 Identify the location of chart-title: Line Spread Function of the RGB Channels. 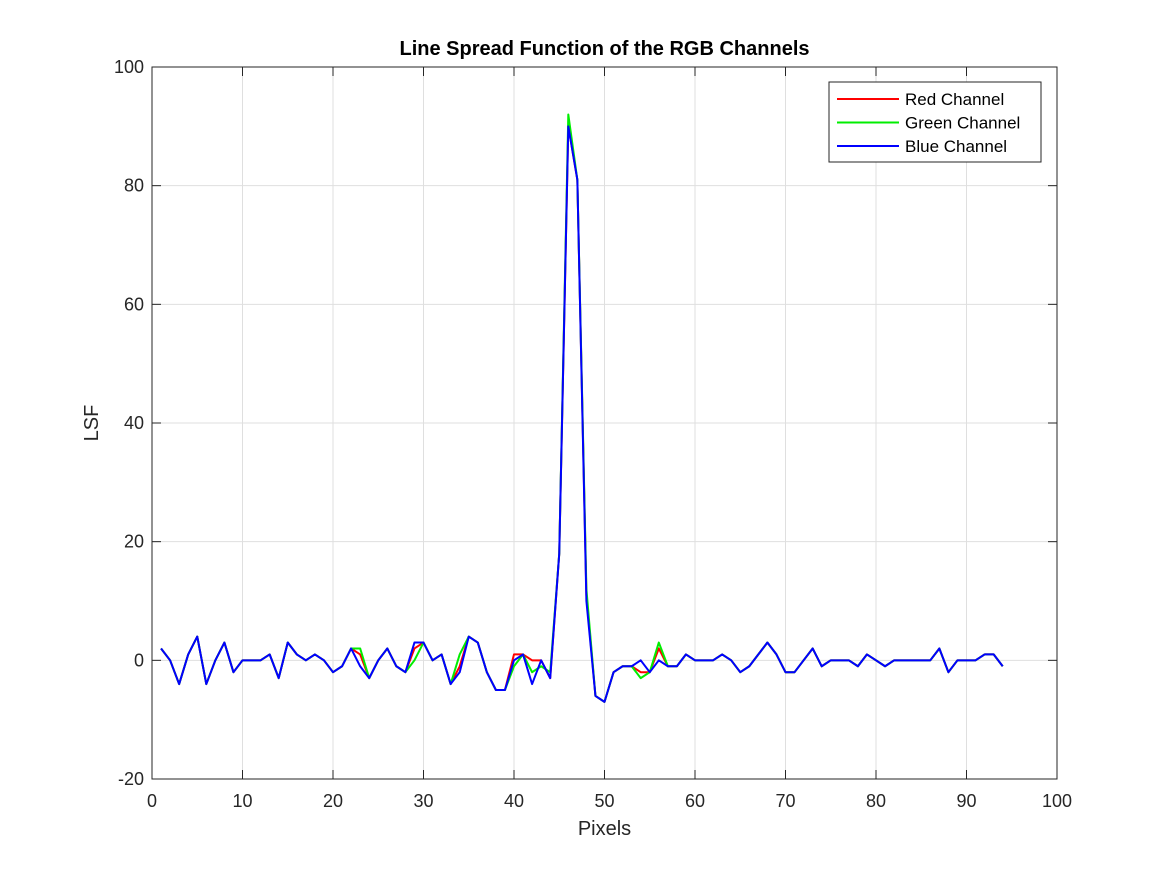
(604, 49).